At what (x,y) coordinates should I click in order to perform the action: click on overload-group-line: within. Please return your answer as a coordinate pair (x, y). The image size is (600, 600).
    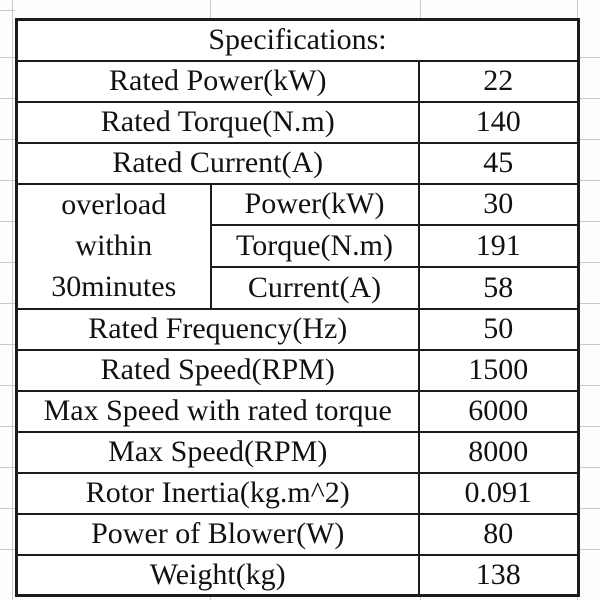
    Looking at the image, I should click on (114, 245).